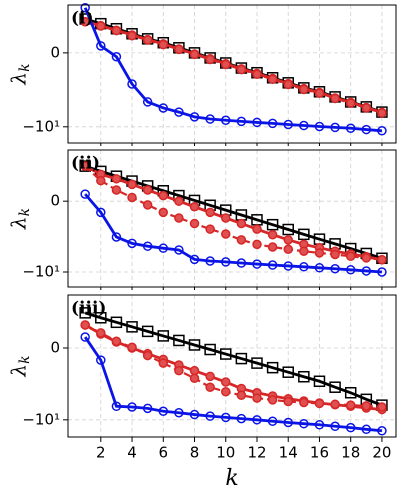  I want to click on panel-label: (i), so click(82, 19).